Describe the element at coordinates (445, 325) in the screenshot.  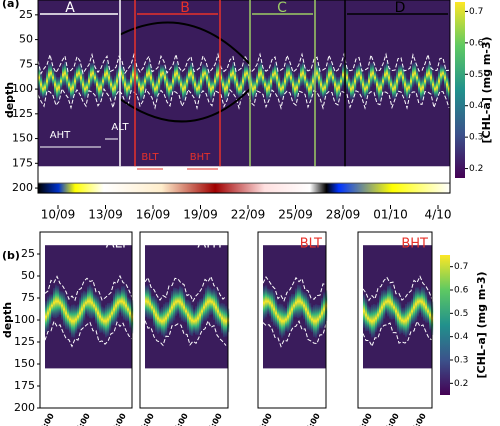
I see `colorbar` at that location.